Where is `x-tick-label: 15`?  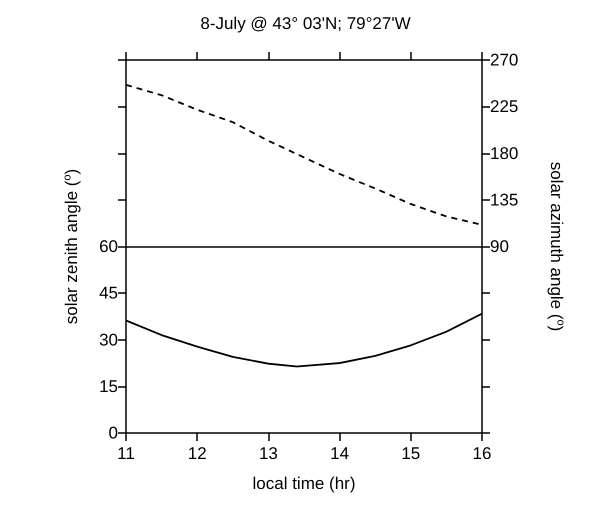 x-tick-label: 15 is located at coordinates (410, 453).